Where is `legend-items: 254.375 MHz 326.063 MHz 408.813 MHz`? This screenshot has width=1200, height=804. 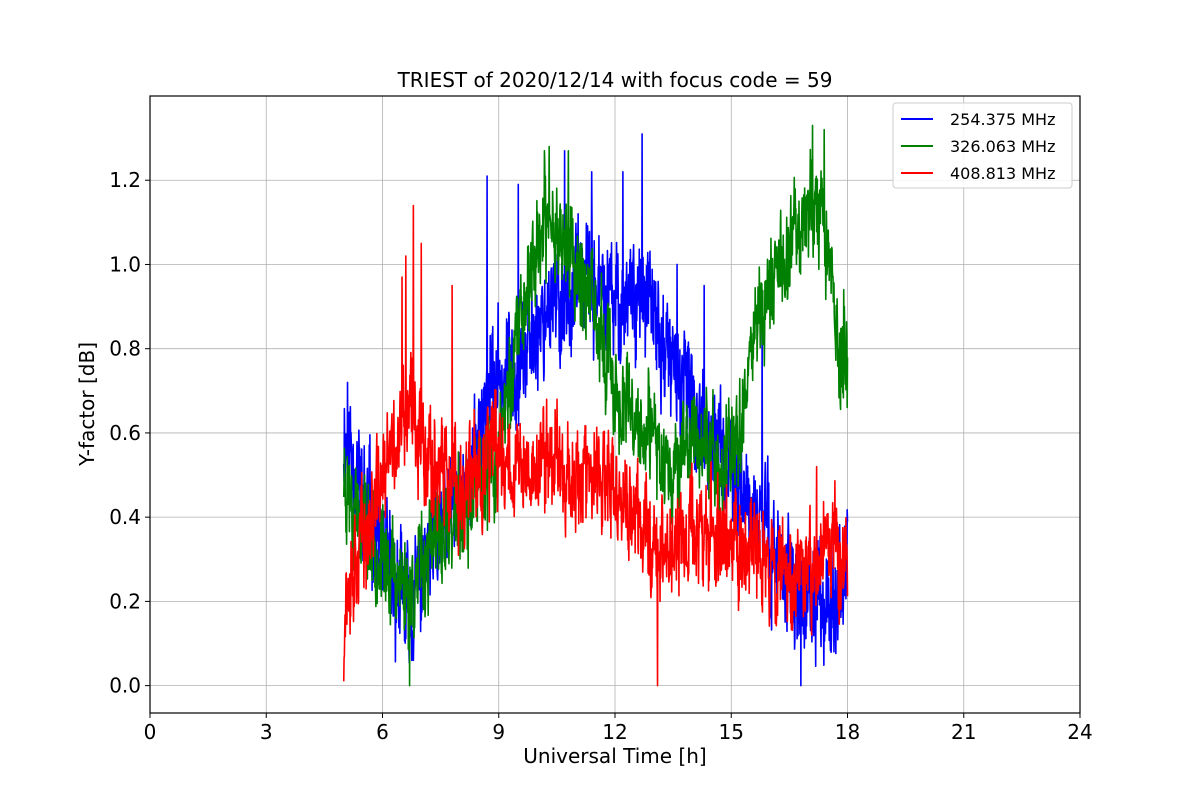
legend-items: 254.375 MHz 326.063 MHz 408.813 MHz is located at coordinates (978, 146).